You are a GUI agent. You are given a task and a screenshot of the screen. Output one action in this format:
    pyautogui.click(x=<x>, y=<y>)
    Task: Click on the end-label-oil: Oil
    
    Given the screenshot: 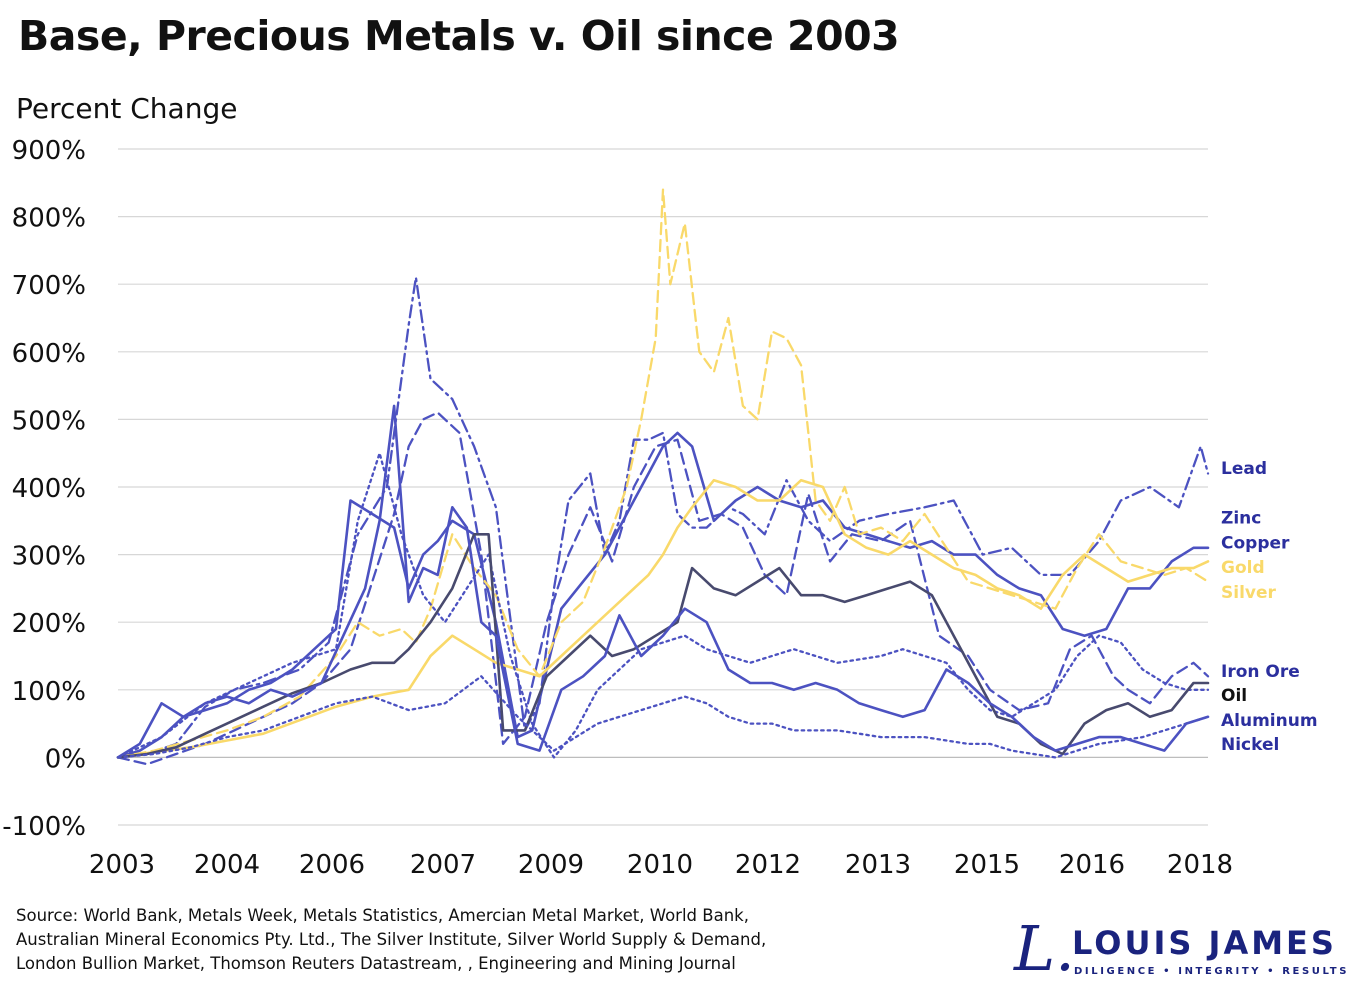 What is the action you would take?
    pyautogui.click(x=1234, y=696)
    